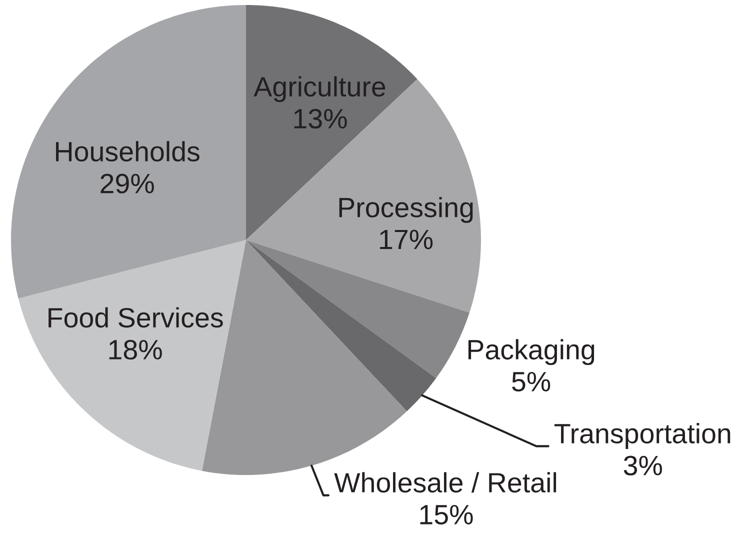 The height and width of the screenshot is (533, 742). I want to click on data-label: 29%, so click(127, 184).